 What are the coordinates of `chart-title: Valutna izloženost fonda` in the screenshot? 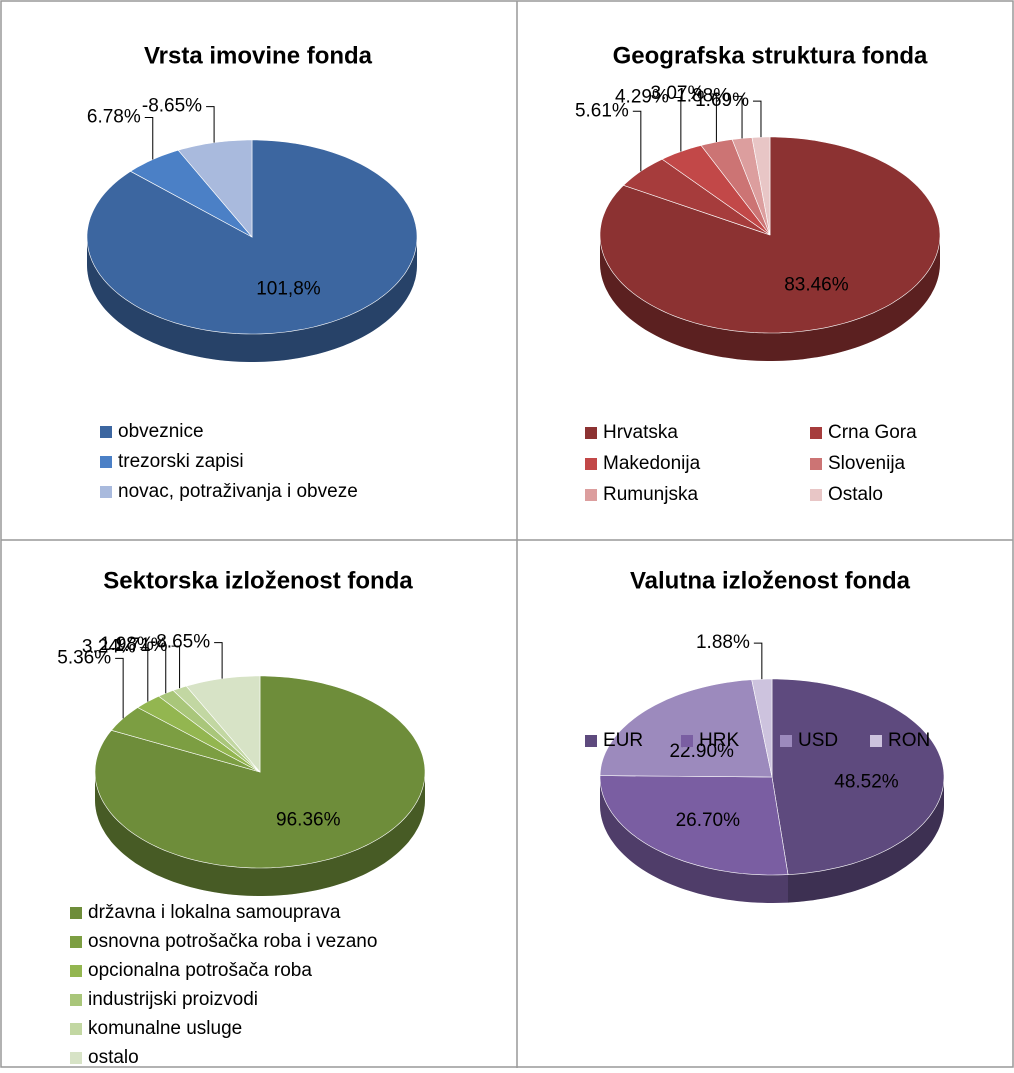 It's located at (770, 580).